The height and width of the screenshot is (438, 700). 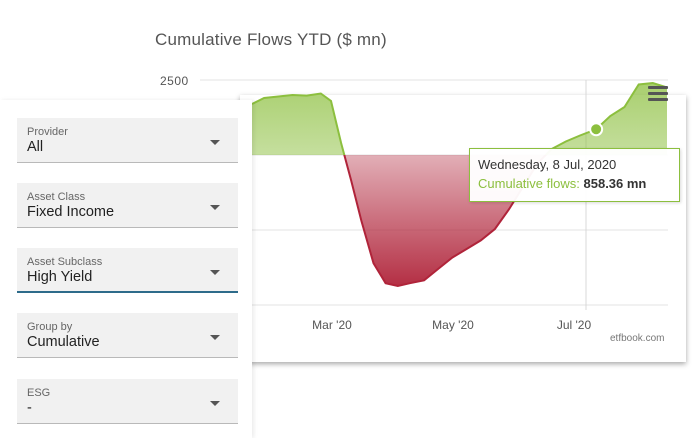 I want to click on group-by-label: Group by, so click(x=50, y=327).